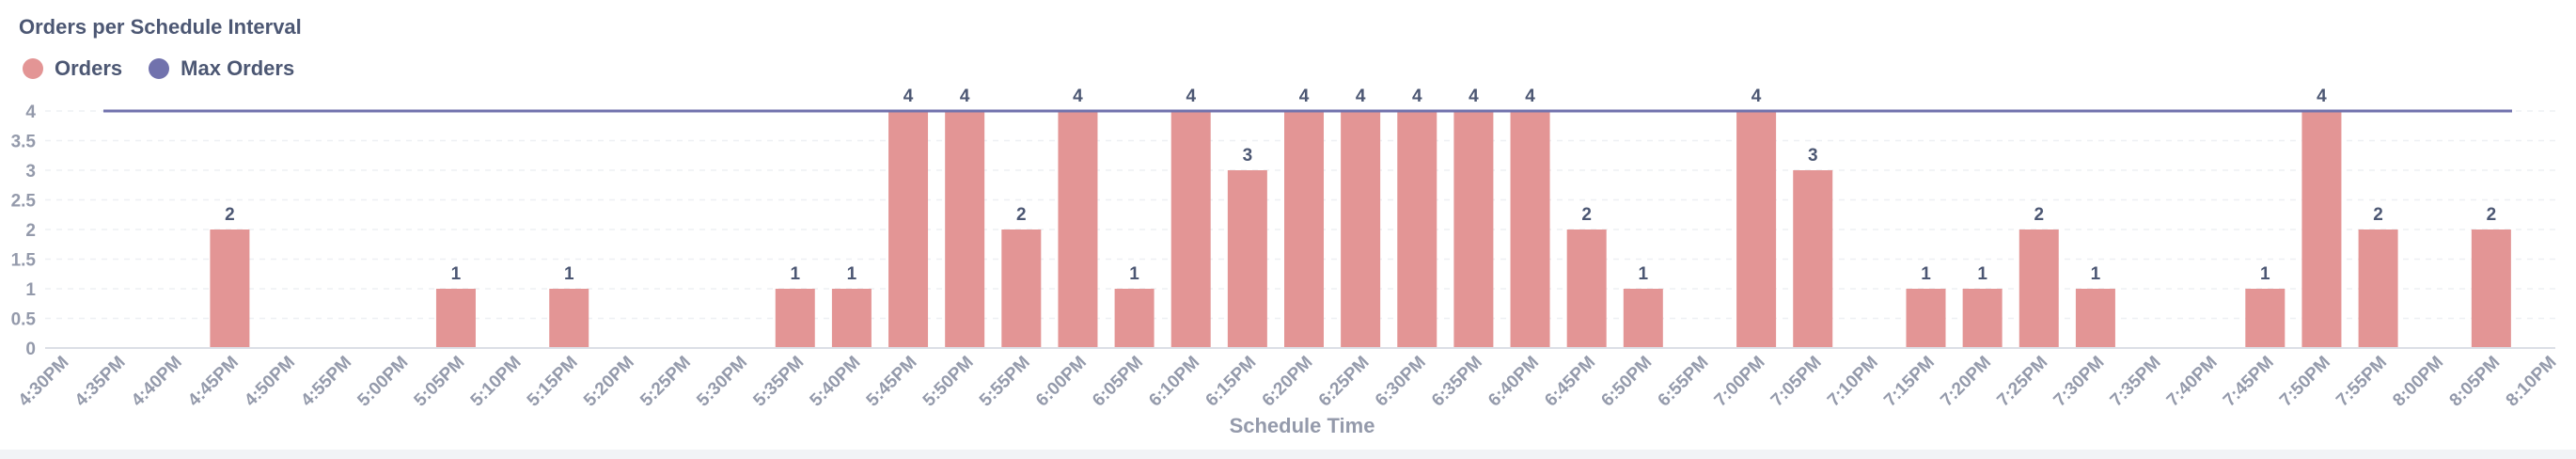 Image resolution: width=2576 pixels, height=459 pixels. I want to click on x-tick-label: 5:30PM, so click(722, 382).